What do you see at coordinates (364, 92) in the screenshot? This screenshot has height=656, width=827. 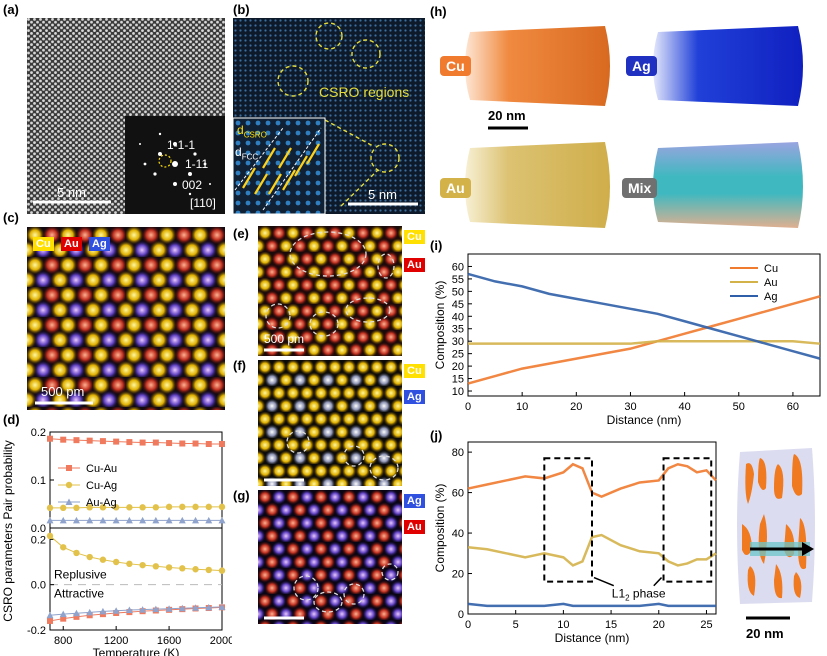 I see `csro-regions-label: CSRO regions` at bounding box center [364, 92].